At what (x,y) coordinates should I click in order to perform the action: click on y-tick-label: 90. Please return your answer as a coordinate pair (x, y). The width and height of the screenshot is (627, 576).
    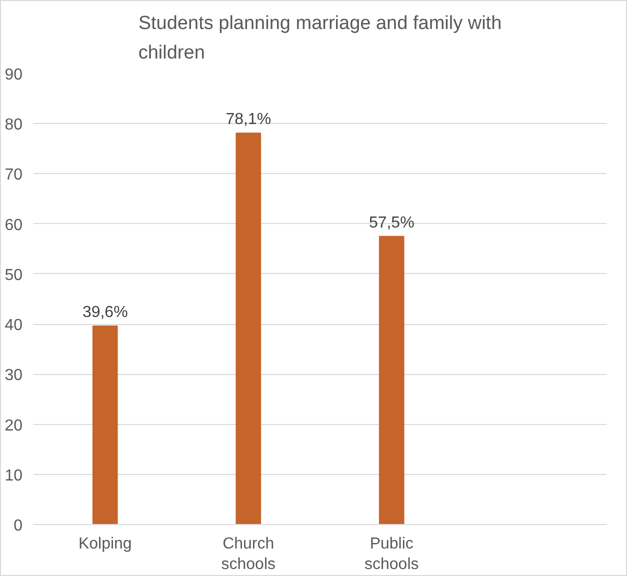
    Looking at the image, I should click on (13, 75).